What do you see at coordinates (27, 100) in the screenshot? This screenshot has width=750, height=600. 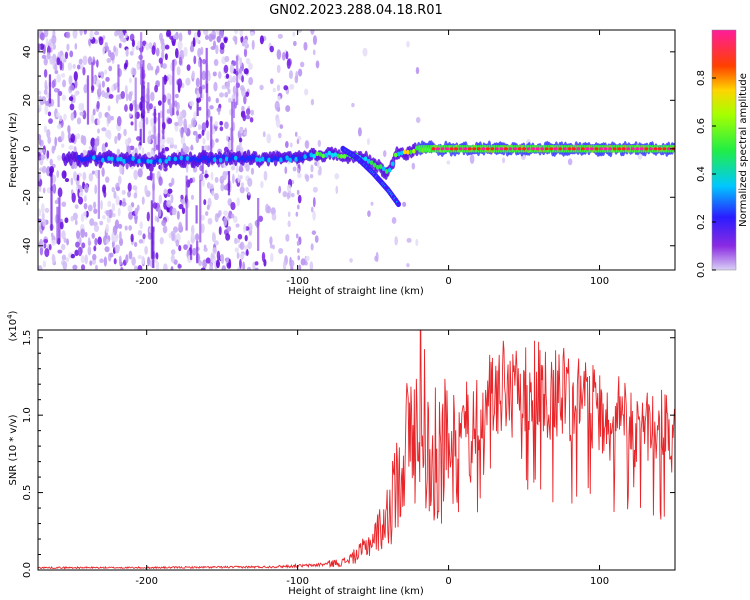 I see `spectrogram-y-tick-label: 20` at bounding box center [27, 100].